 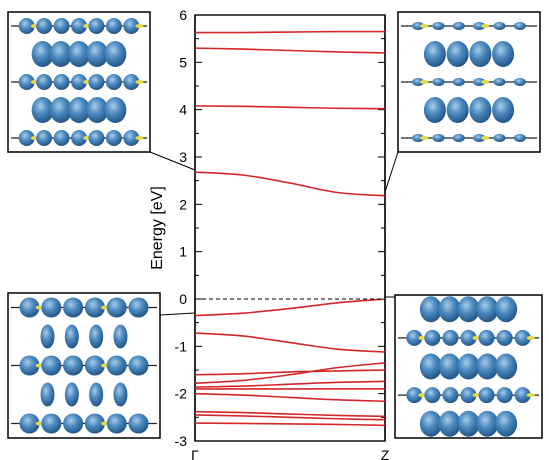 What do you see at coordinates (183, 252) in the screenshot?
I see `y-tick-label: 1` at bounding box center [183, 252].